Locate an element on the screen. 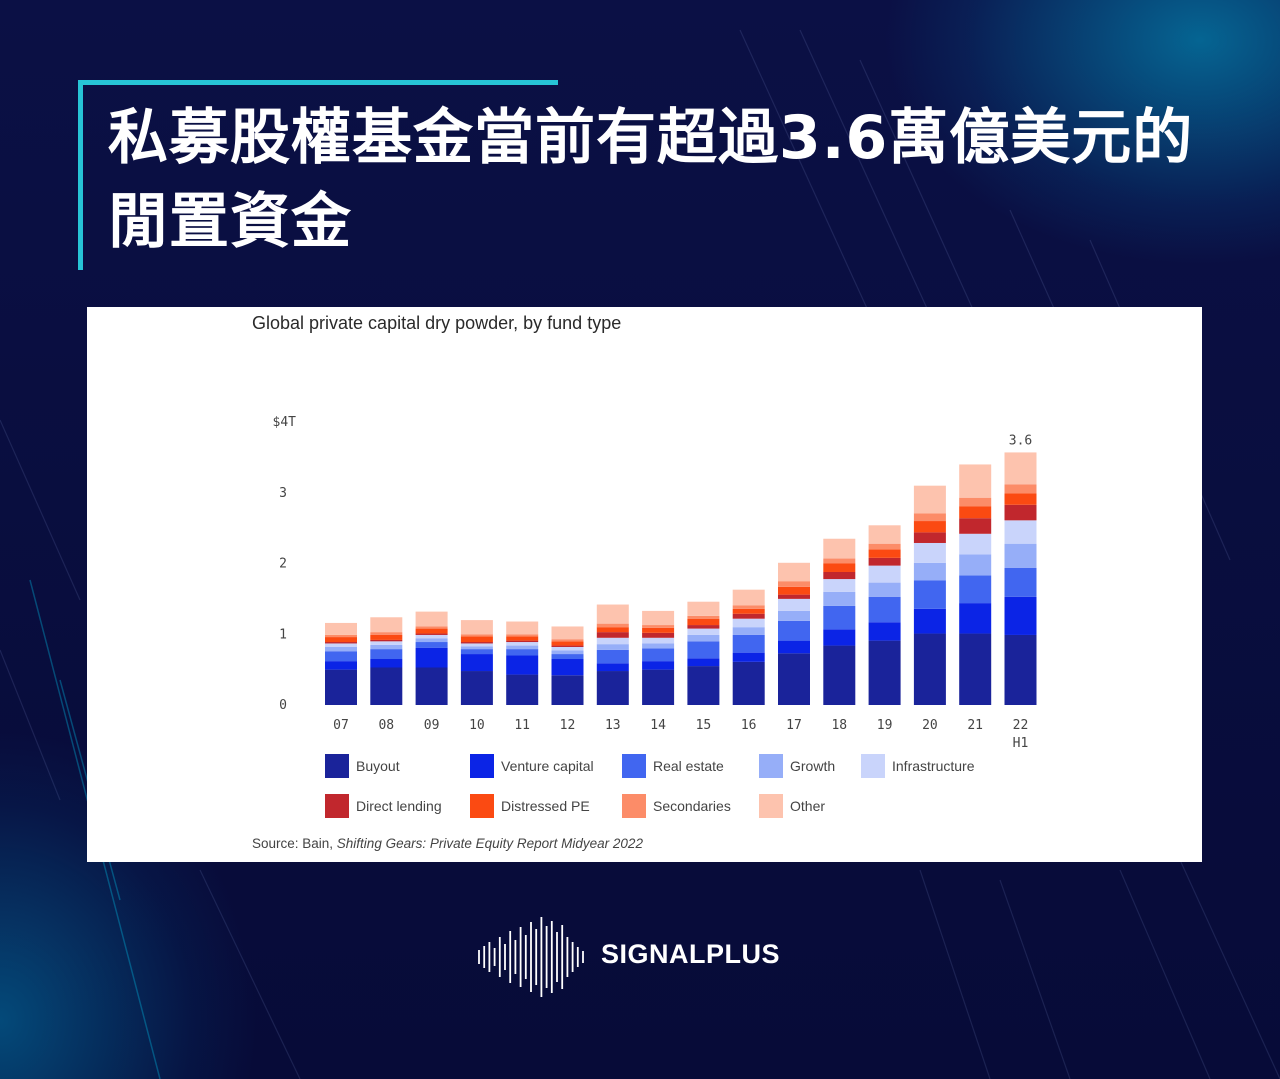 The width and height of the screenshot is (1280, 1079). y-tick-label: 3 is located at coordinates (283, 493).